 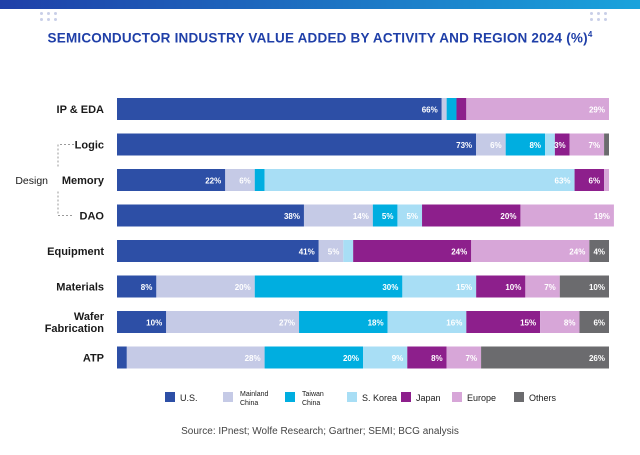 What do you see at coordinates (81, 110) in the screenshot?
I see `category-label-ip-eda: IP & EDA` at bounding box center [81, 110].